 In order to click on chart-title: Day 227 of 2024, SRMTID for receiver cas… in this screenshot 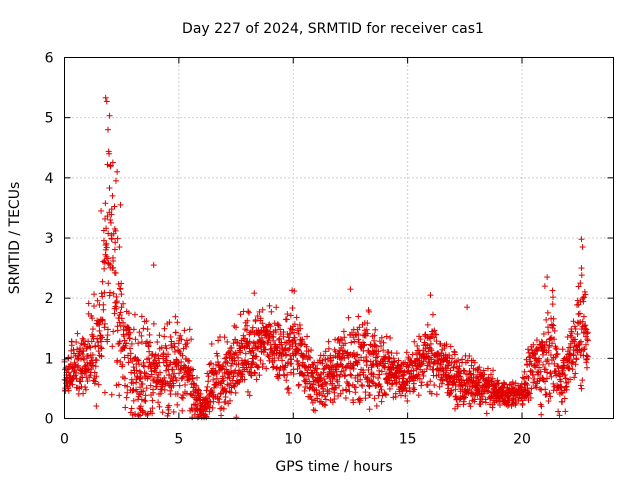, I will do `click(333, 29)`.